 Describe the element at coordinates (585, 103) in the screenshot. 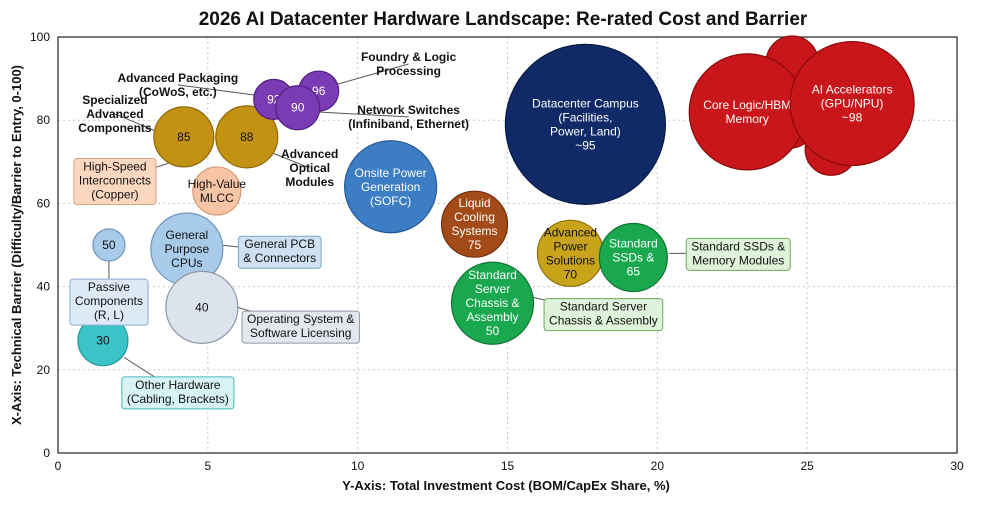

I see `bubble-label-line: Datacenter Campus` at that location.